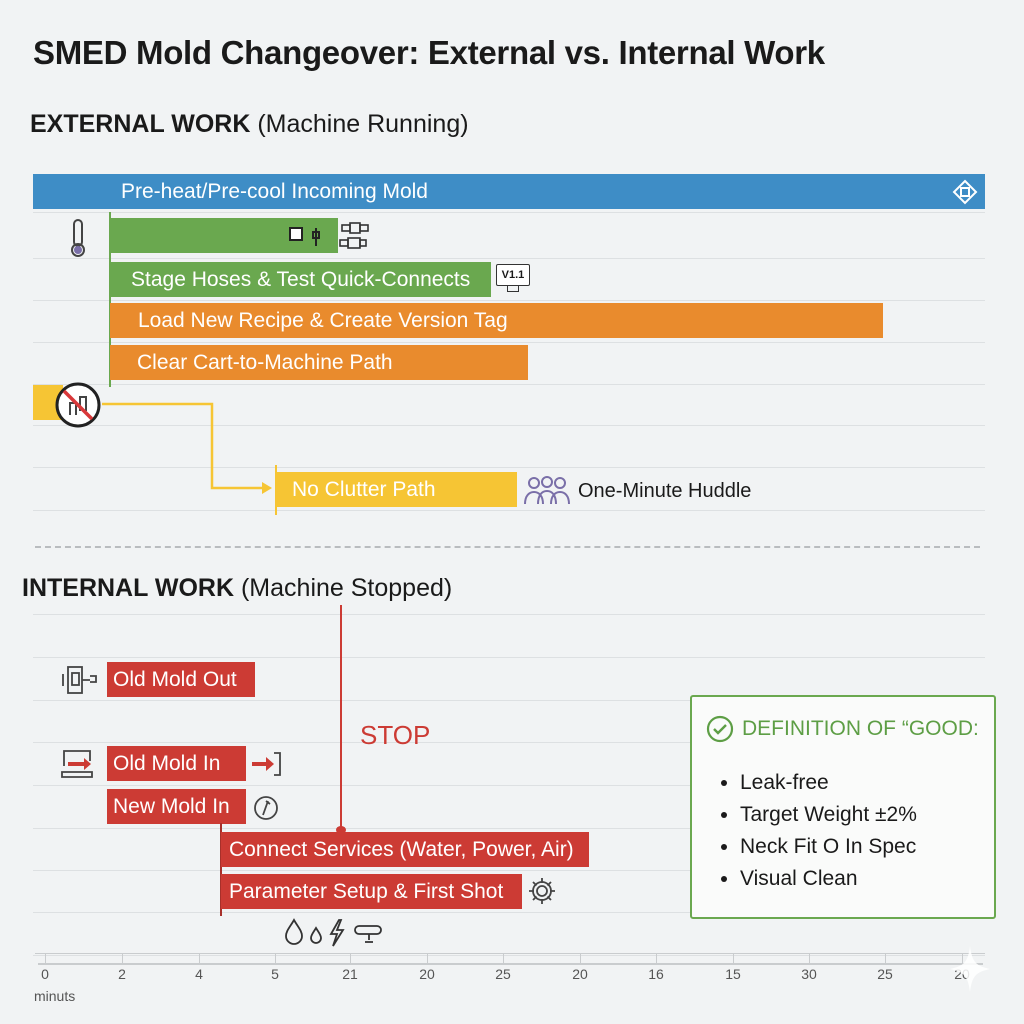 Image resolution: width=1024 pixels, height=1024 pixels. What do you see at coordinates (122, 974) in the screenshot?
I see `tick-label: 2` at bounding box center [122, 974].